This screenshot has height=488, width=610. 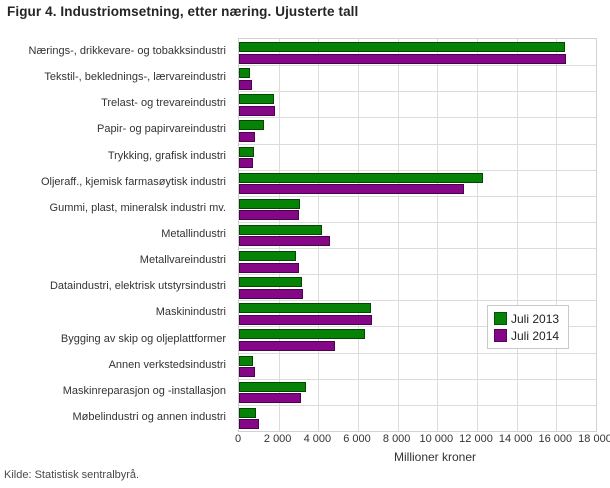 I want to click on category-label: Annen verkstedsindustri, so click(x=167, y=364).